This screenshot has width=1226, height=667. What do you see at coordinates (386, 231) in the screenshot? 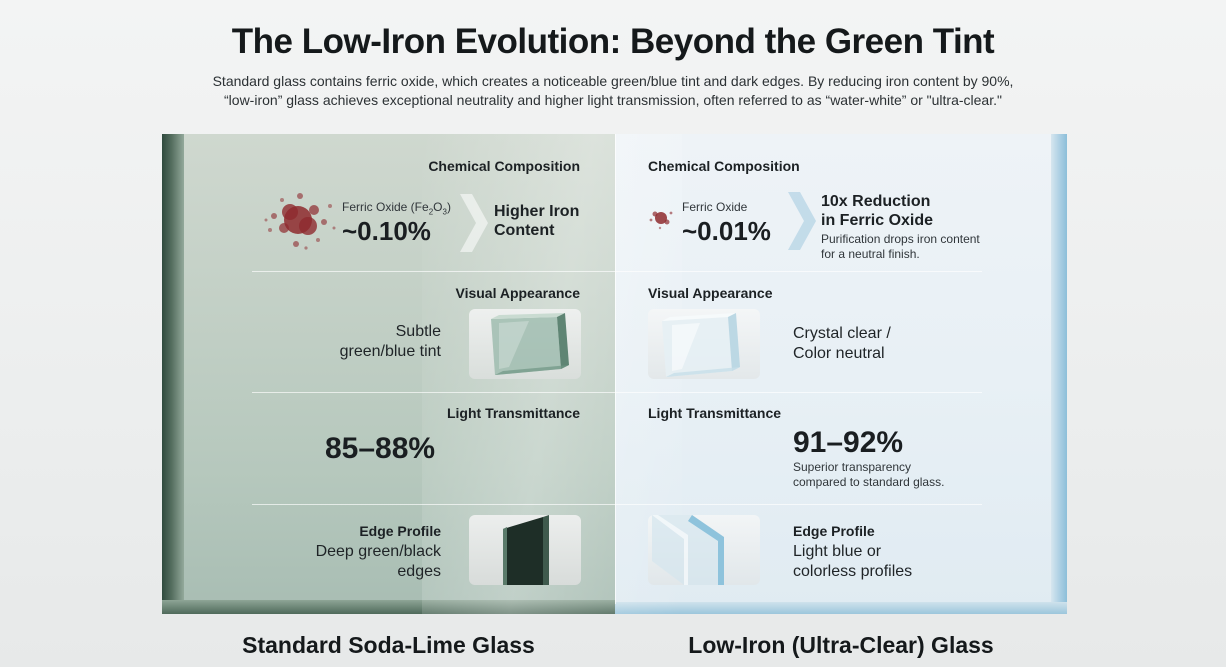
I see `left-oxide-value: ~0.10%` at bounding box center [386, 231].